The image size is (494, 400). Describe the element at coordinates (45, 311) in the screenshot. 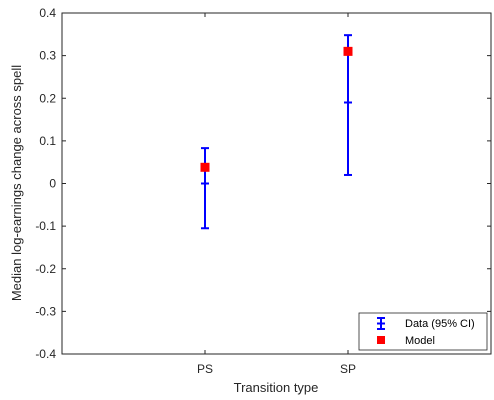

I see `y-tick-label: -0.3` at that location.